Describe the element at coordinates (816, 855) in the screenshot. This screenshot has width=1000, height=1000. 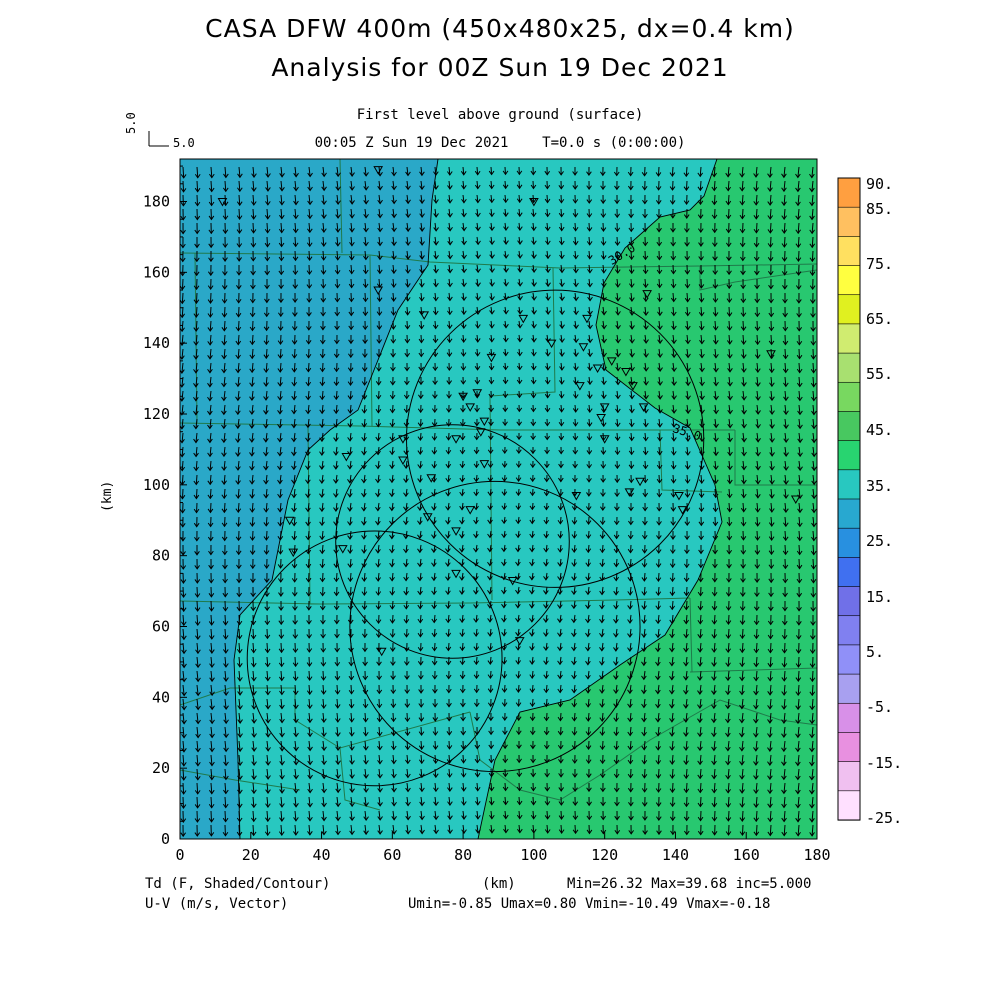
I see `x-tick-label-180: 180` at that location.